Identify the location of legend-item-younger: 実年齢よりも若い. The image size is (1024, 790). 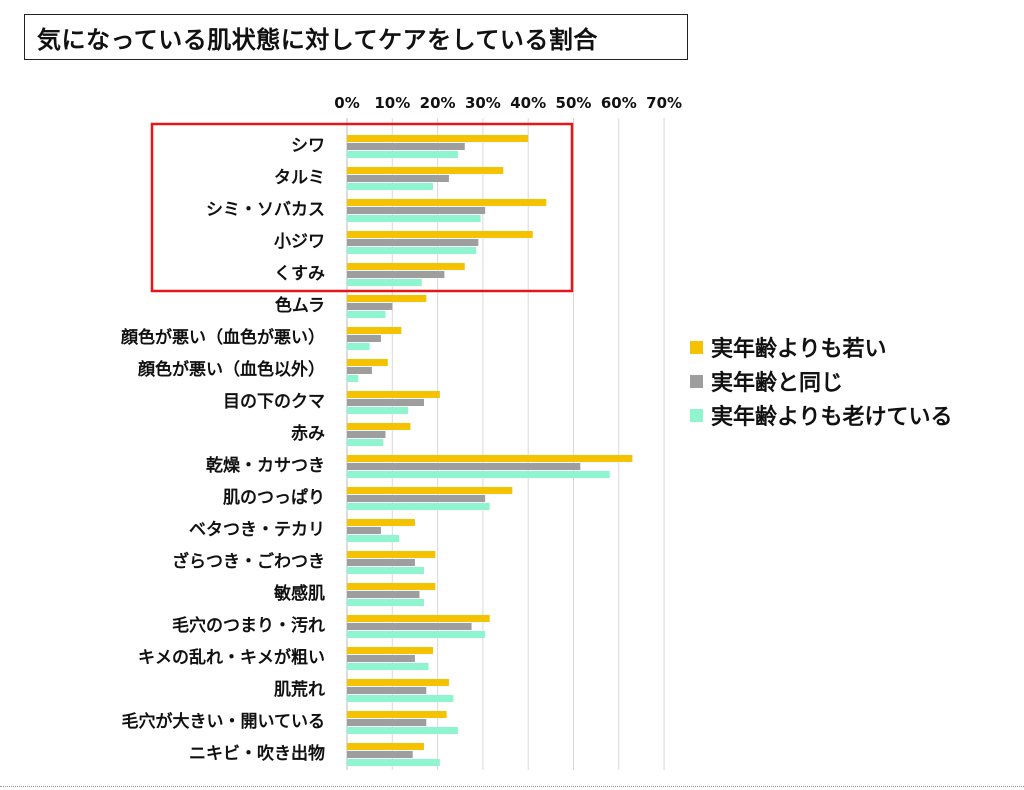
(821, 347).